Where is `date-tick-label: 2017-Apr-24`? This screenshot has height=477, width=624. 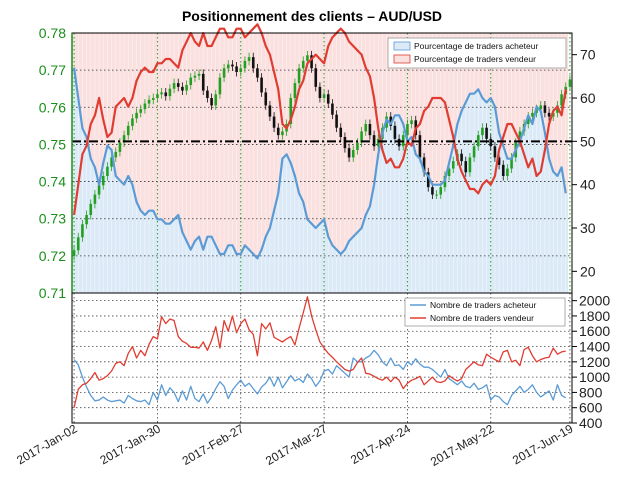 date-tick-label: 2017-Apr-24 is located at coordinates (380, 444).